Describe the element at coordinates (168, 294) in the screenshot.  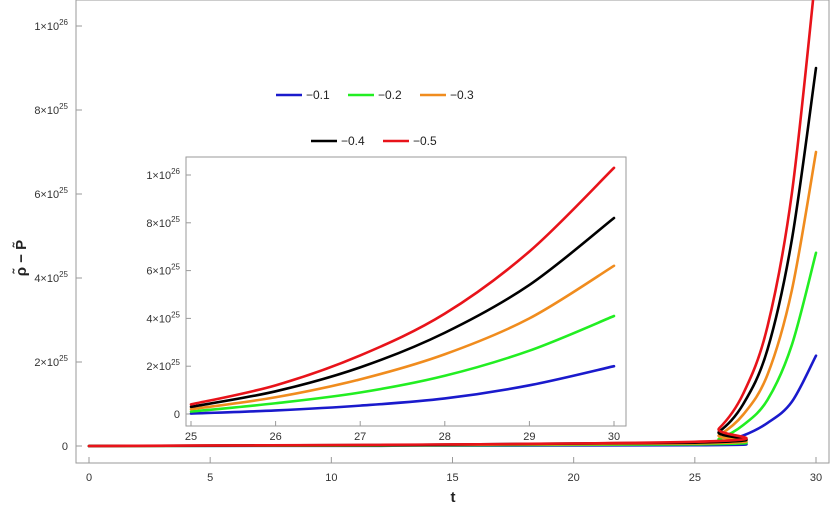
I see `inset-y-ticks: 0 2×10²⁵ 4×10²⁵ 6×10²⁵ 8×10²⁵ 1×10²⁶` at that location.